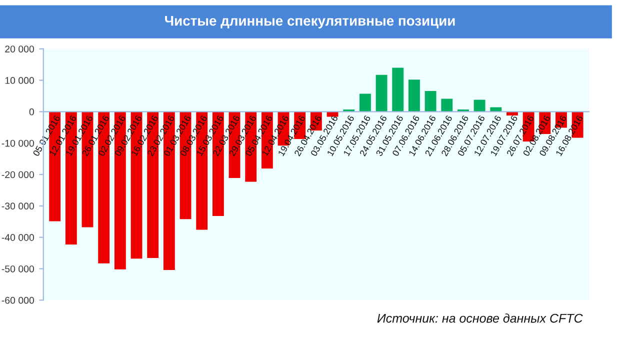 This screenshot has width=620, height=349. Describe the element at coordinates (18, 268) in the screenshot. I see `y-tick-label: -50 000` at that location.